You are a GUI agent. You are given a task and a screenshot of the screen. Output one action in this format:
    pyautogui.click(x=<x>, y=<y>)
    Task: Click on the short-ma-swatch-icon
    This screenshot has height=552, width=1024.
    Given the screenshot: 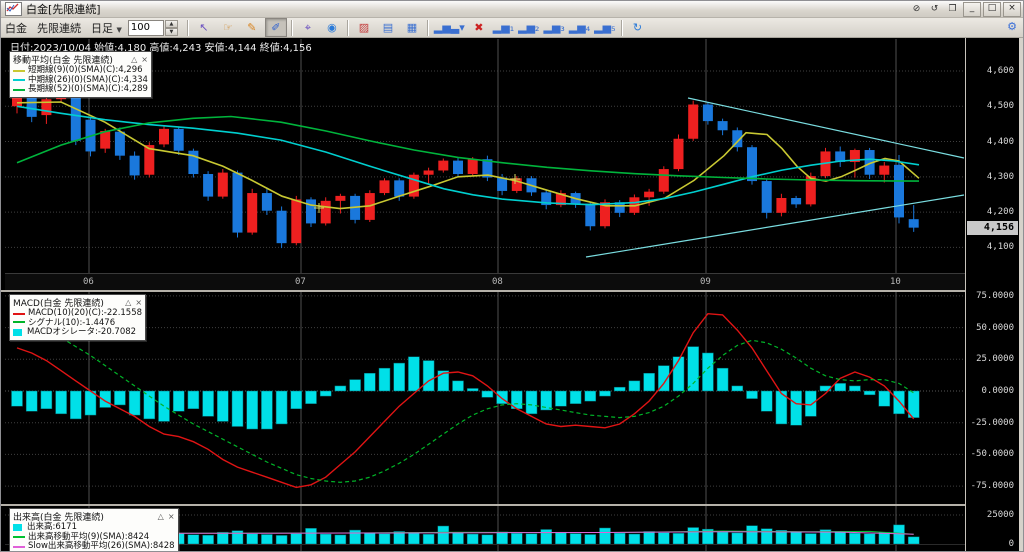 What is the action you would take?
    pyautogui.click(x=19, y=70)
    